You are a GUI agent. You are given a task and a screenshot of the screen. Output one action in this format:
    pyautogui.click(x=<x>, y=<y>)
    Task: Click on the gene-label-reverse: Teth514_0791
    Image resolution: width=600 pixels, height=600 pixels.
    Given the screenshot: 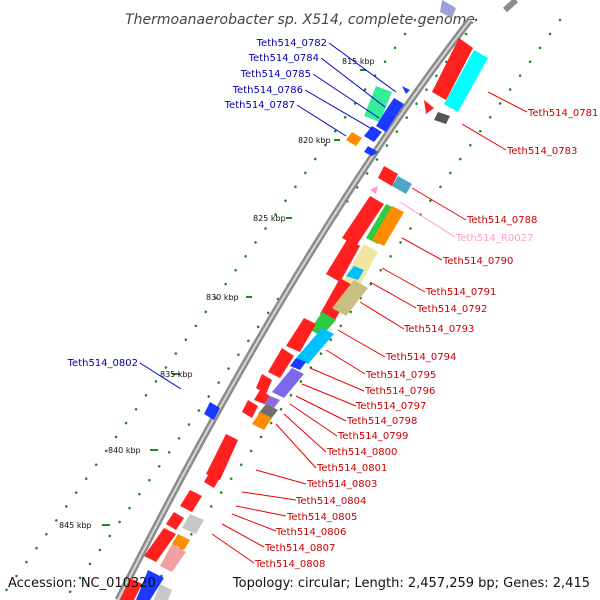 What is the action you would take?
    pyautogui.click(x=460, y=292)
    